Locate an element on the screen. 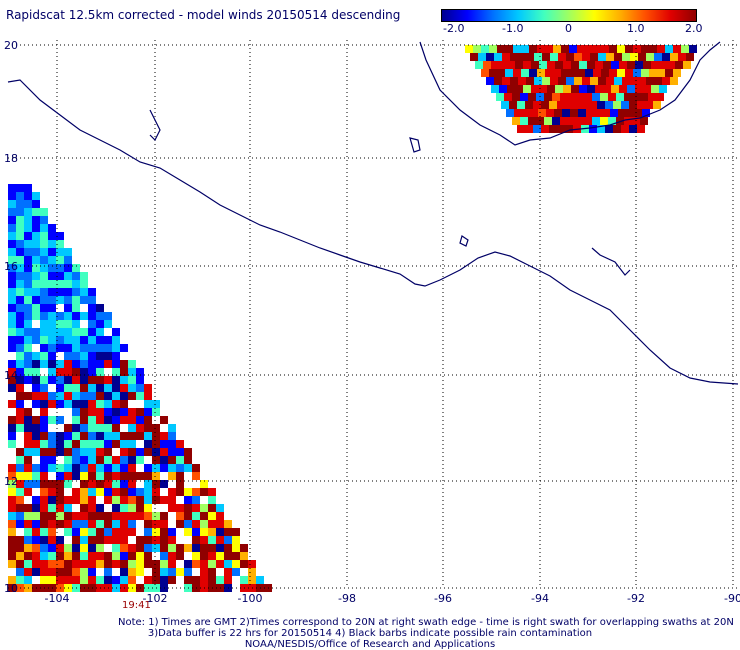 The height and width of the screenshot is (650, 740). swath-time-label: 19:41 is located at coordinates (136, 605).